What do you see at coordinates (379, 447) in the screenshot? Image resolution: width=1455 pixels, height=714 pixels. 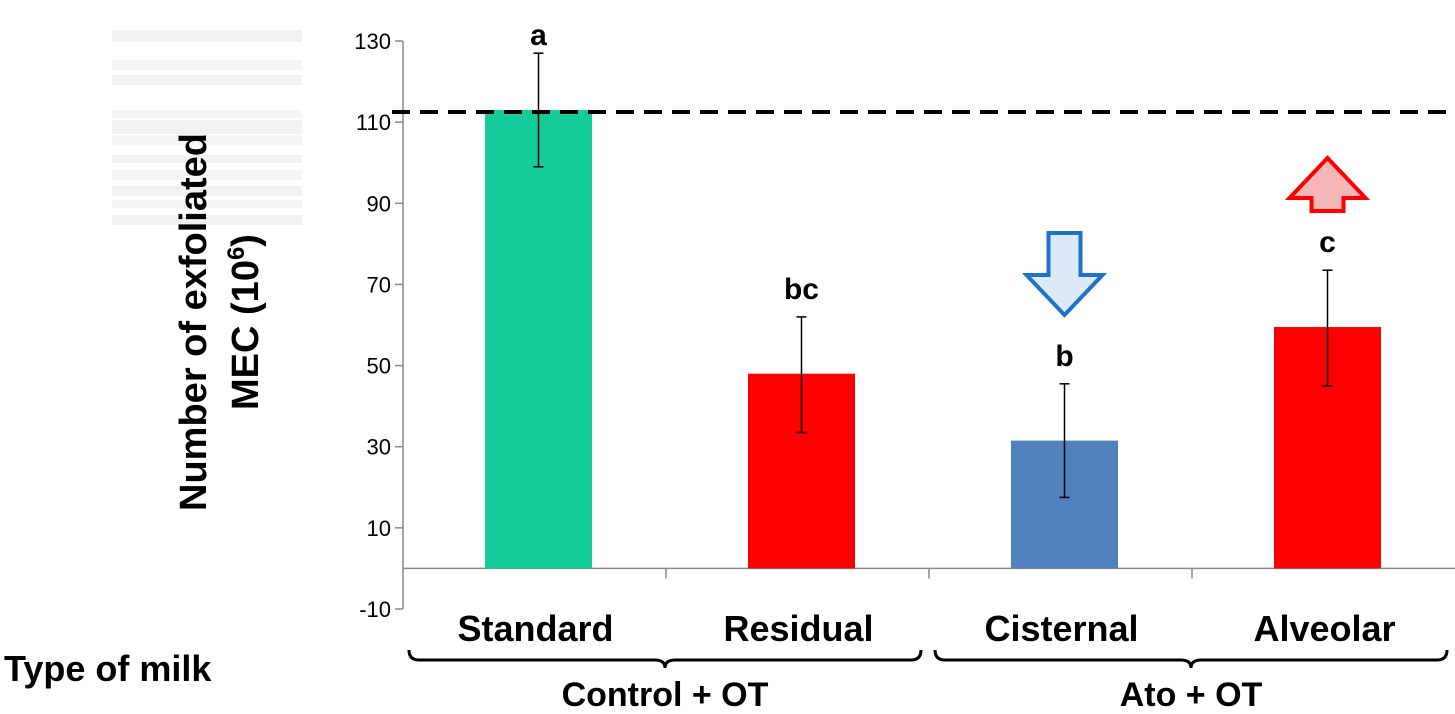 I see `y-tick-label: 30` at bounding box center [379, 447].